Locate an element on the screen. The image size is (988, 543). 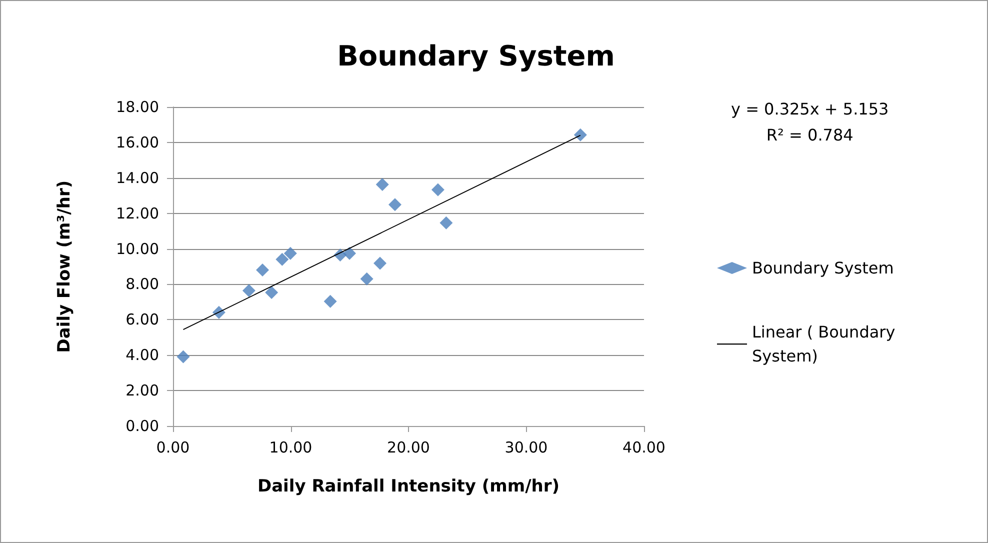
x-axis-title: Daily Rainfall Intensity (mm/hr) is located at coordinates (408, 486).